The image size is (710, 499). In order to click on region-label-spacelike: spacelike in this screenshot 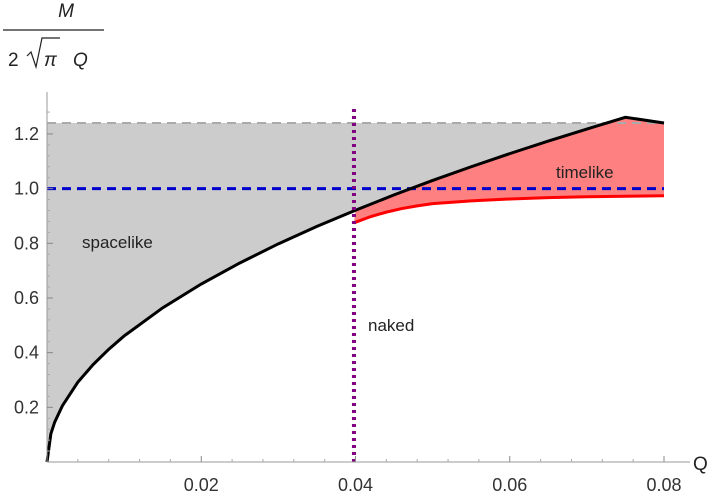, I will do `click(117, 242)`.